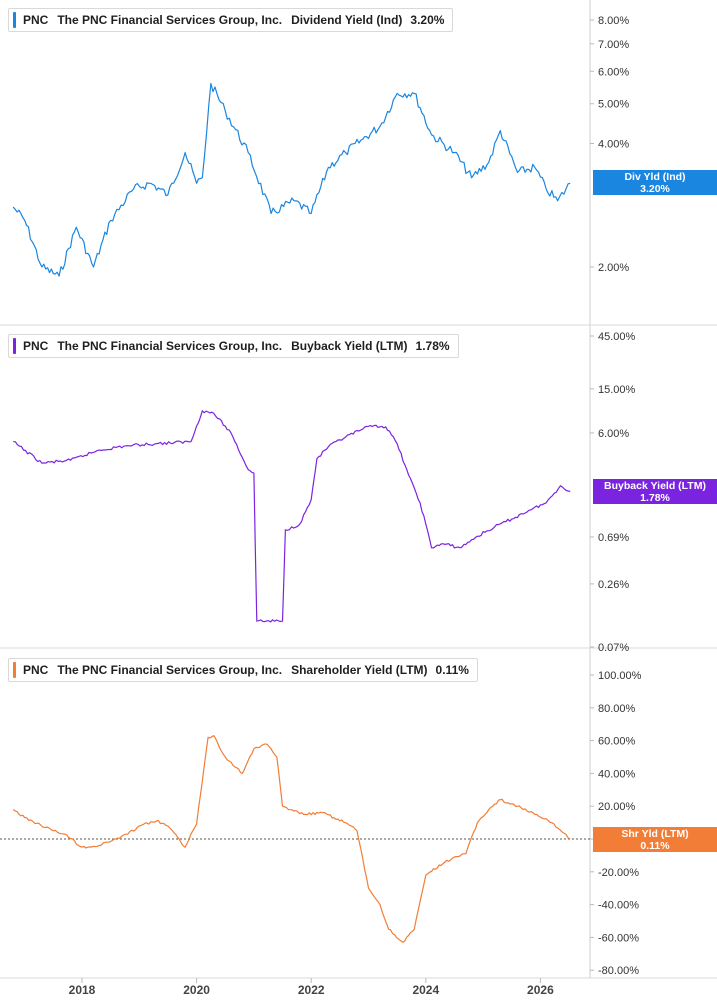 The height and width of the screenshot is (1005, 717). What do you see at coordinates (613, 585) in the screenshot?
I see `y-tick-label: 0.26%` at bounding box center [613, 585].